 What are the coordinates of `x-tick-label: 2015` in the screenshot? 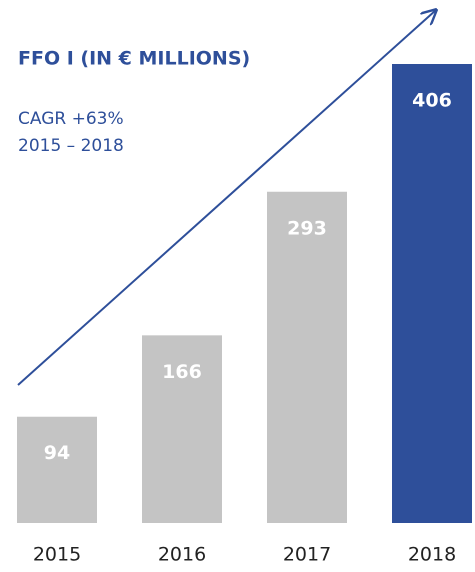 It's located at (57, 555).